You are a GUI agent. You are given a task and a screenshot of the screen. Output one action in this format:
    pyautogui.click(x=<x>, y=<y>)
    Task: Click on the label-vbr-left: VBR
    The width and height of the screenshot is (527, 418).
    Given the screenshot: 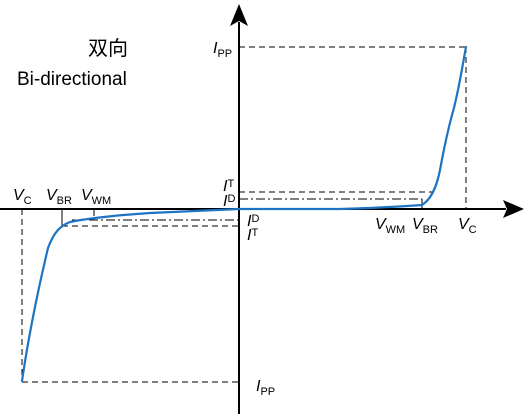 What is the action you would take?
    pyautogui.click(x=59, y=197)
    